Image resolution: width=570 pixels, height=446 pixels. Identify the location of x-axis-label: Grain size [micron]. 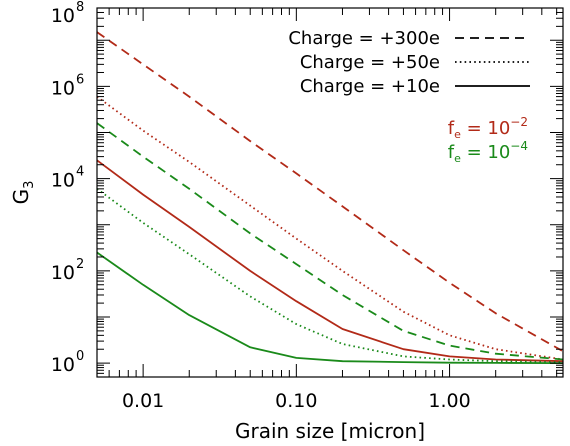
(330, 431).